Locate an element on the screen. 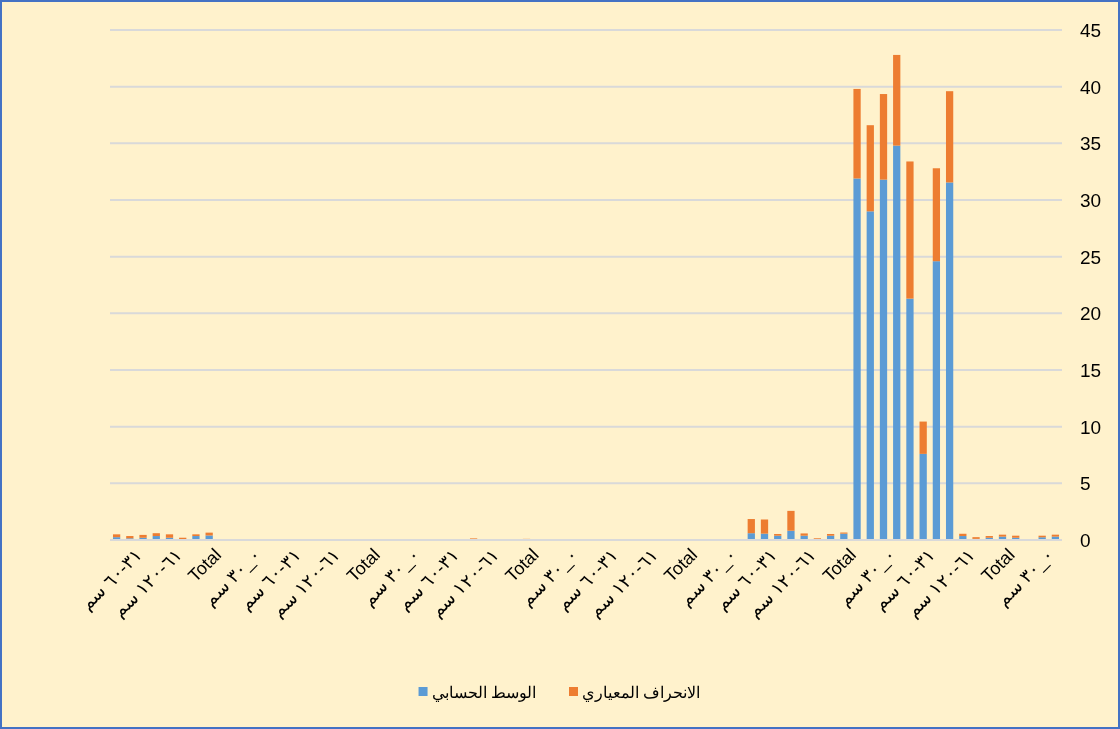 This screenshot has height=729, width=1120. y-tick-label: 10 is located at coordinates (1091, 427).